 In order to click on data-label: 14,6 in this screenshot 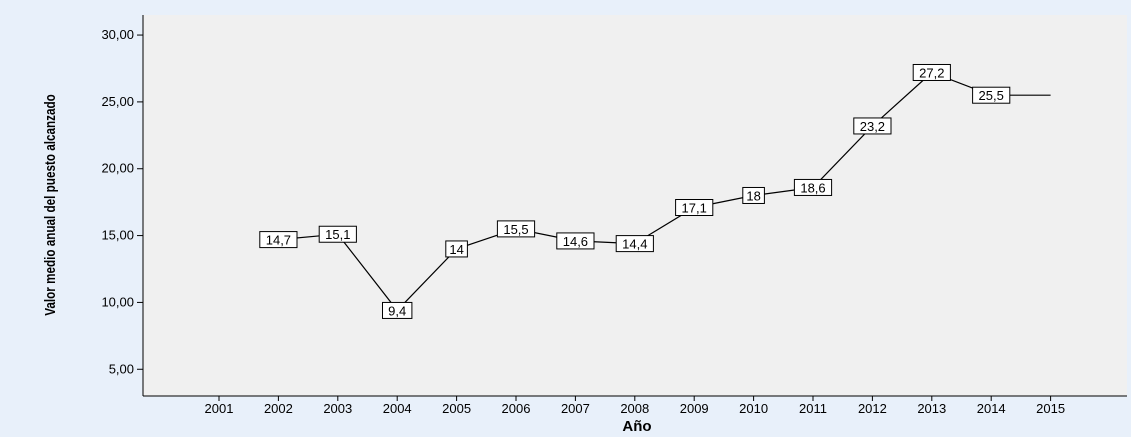, I will do `click(575, 241)`.